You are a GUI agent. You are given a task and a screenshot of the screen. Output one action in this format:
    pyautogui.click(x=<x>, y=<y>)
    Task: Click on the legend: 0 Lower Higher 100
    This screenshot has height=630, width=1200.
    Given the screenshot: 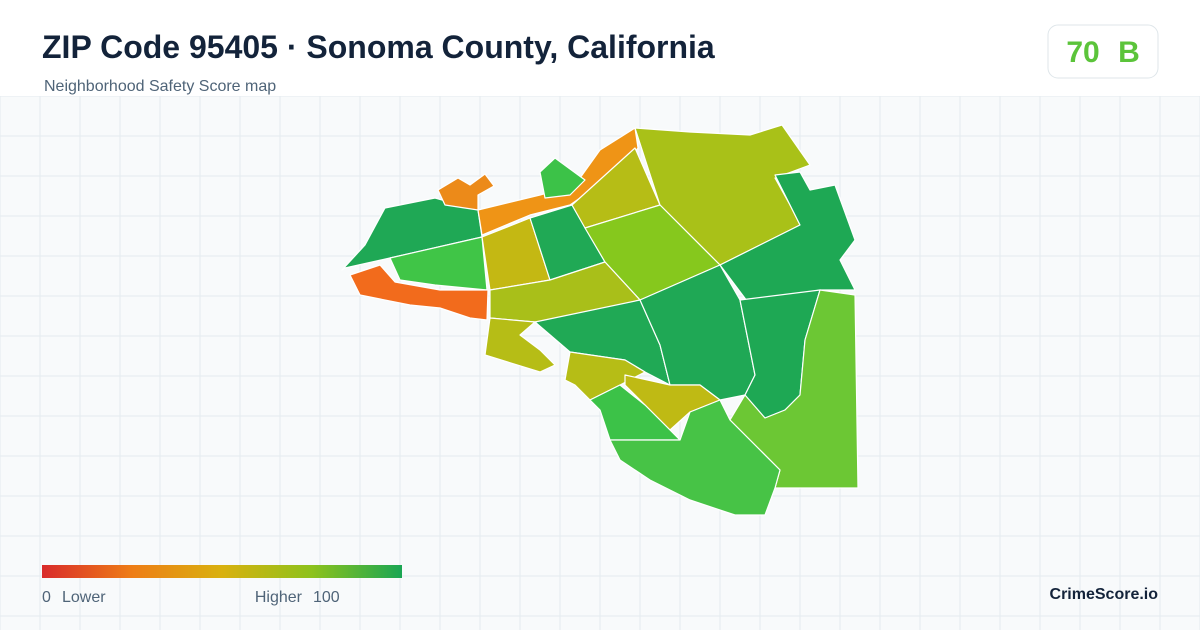 What is the action you would take?
    pyautogui.click(x=222, y=585)
    